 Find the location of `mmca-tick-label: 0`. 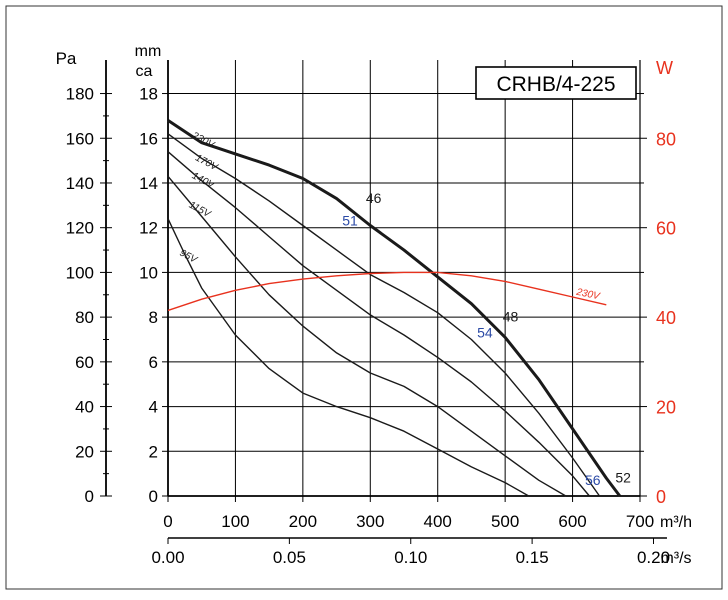

mmca-tick-label: 0 is located at coordinates (153, 496).